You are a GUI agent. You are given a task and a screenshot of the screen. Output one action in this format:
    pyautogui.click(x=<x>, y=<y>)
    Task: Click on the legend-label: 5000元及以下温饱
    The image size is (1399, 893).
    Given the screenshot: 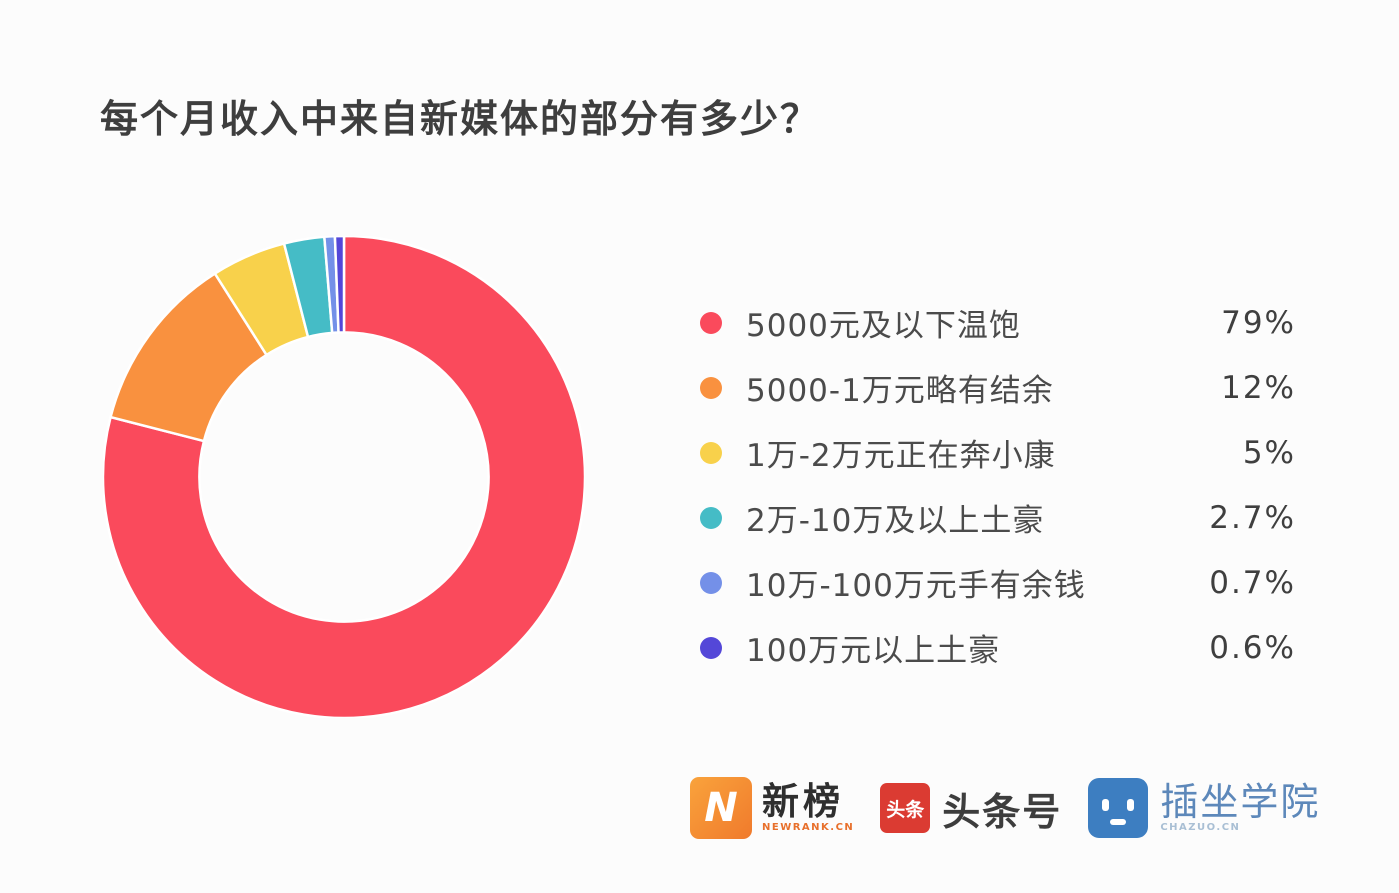 What is the action you would take?
    pyautogui.click(x=883, y=326)
    